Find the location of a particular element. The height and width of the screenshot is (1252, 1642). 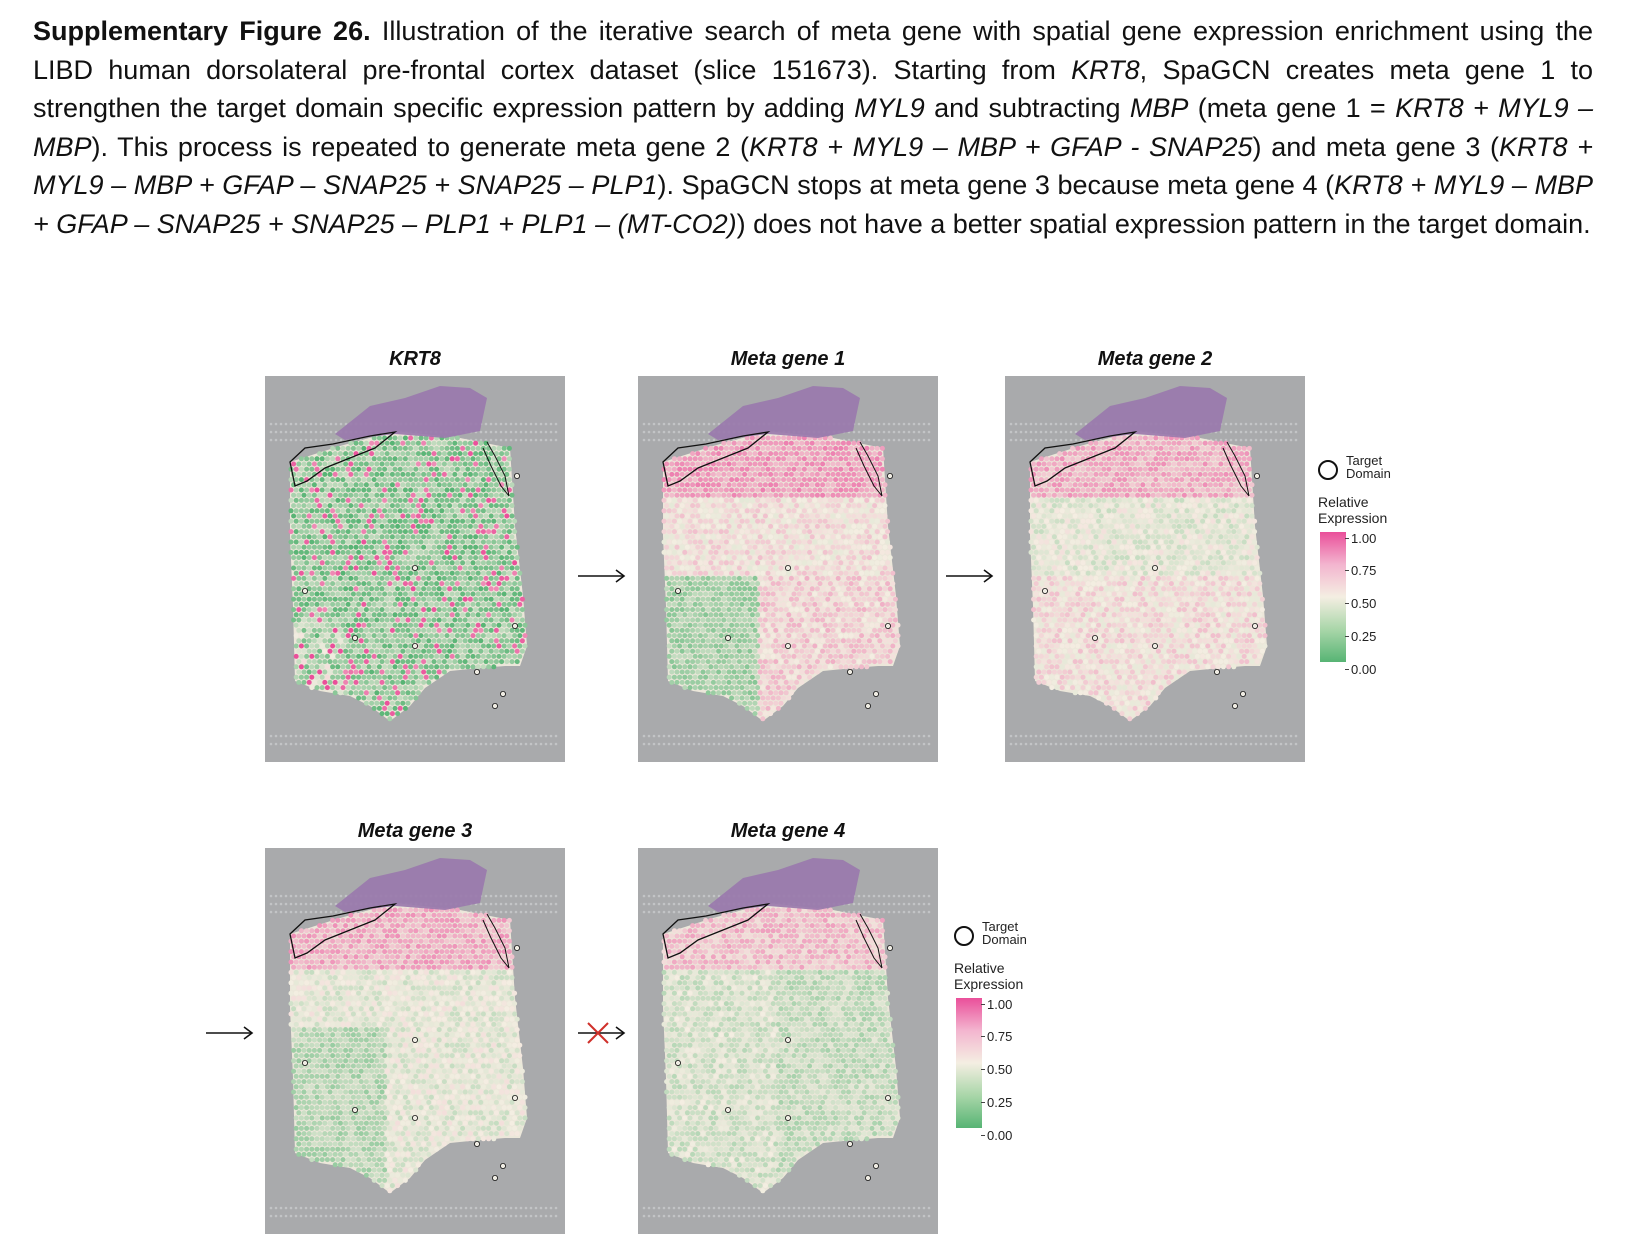

caption-text: ) and meta gene 3 ( is located at coordinates (1376, 146).